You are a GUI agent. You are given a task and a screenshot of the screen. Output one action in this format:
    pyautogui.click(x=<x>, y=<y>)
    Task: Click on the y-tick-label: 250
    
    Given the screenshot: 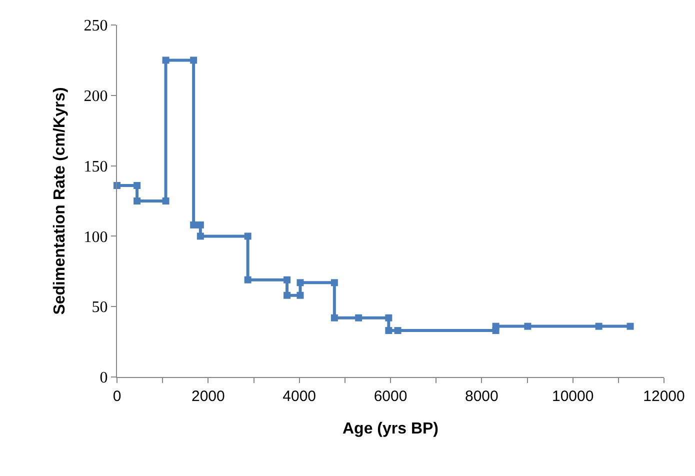 What is the action you would take?
    pyautogui.click(x=96, y=26)
    